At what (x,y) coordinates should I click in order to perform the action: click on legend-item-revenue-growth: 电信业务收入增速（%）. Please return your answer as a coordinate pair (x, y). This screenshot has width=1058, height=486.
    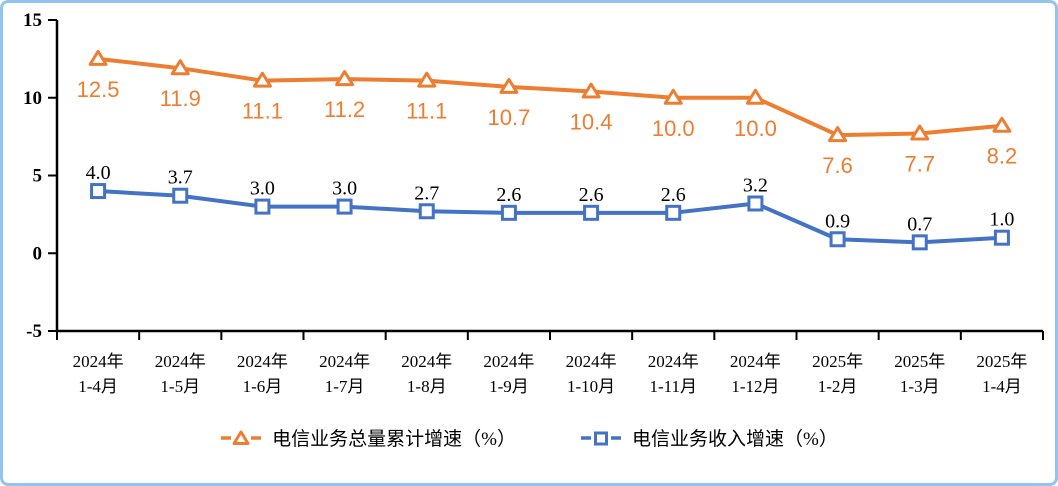
    Looking at the image, I should click on (709, 437).